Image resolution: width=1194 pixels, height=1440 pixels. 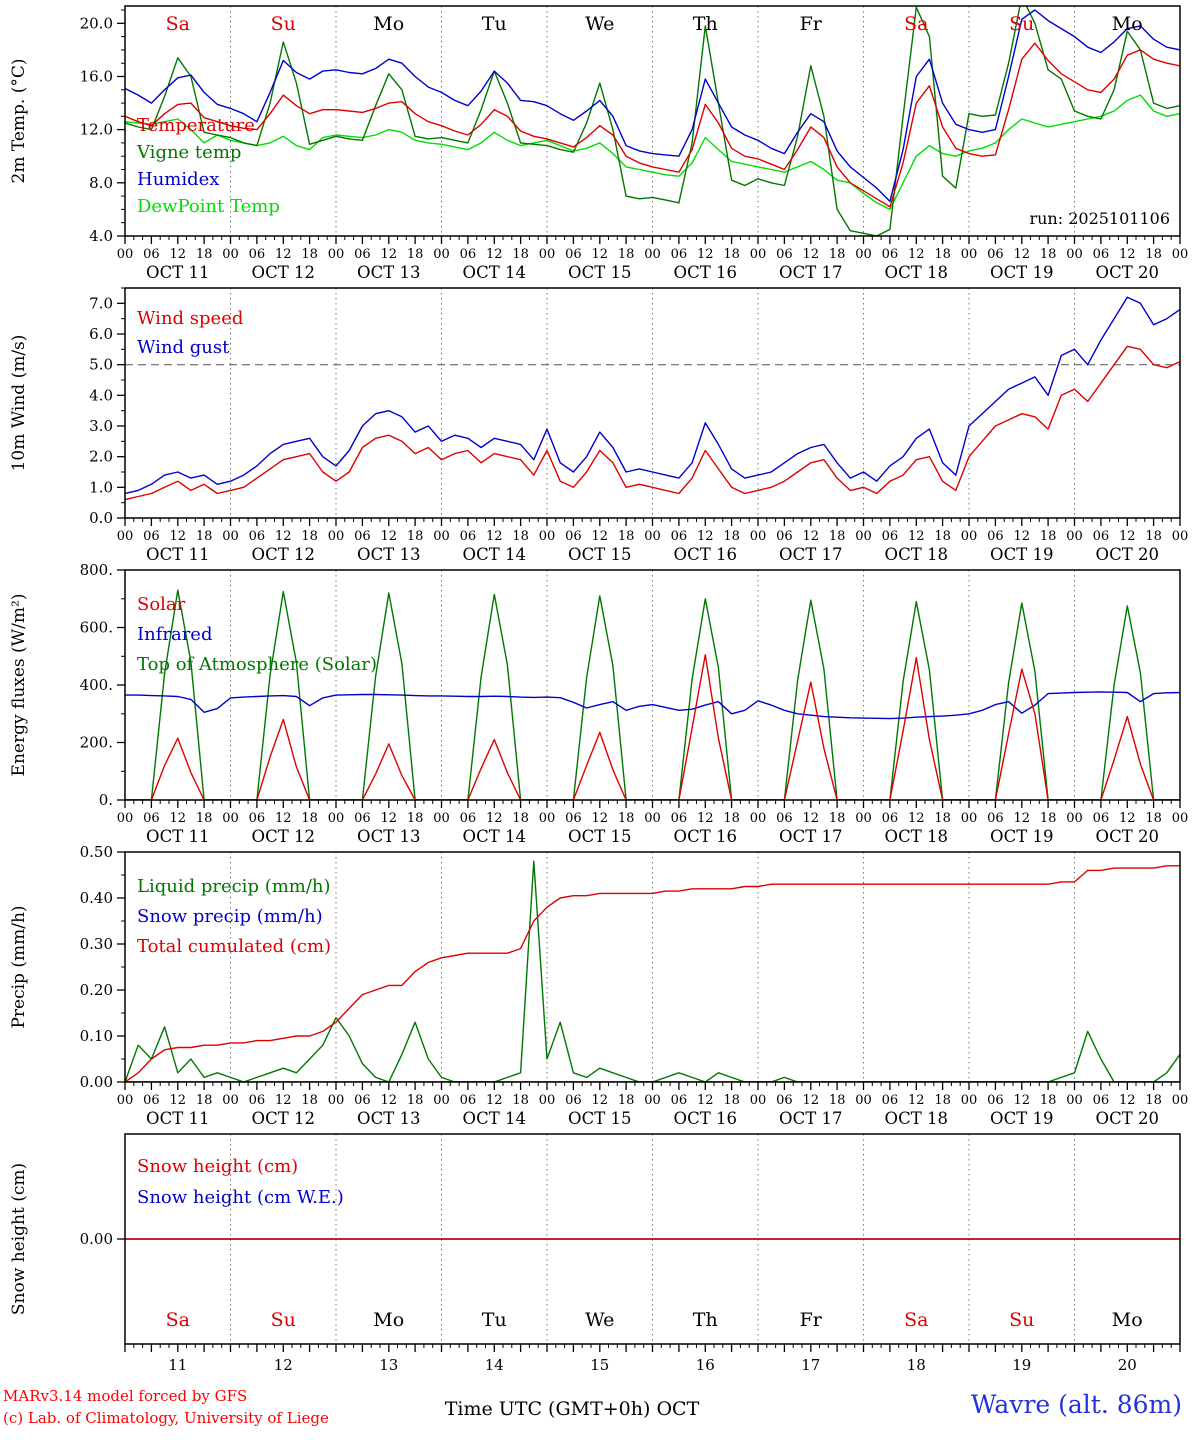 What do you see at coordinates (234, 946) in the screenshot?
I see `legend-item: Total cumulated (cm)` at bounding box center [234, 946].